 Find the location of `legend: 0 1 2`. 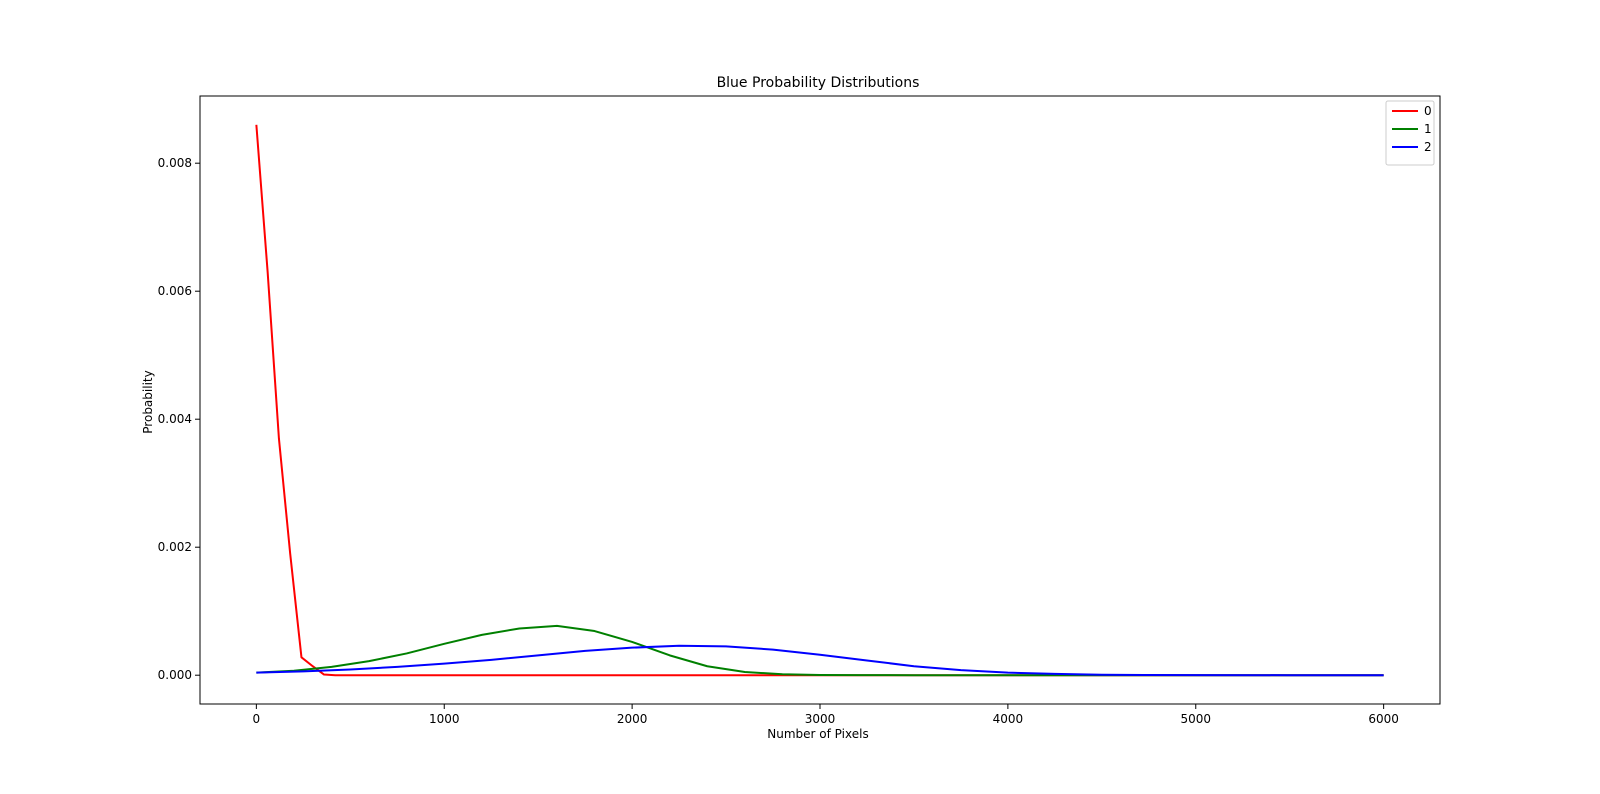

legend: 0 1 2 is located at coordinates (1410, 133).